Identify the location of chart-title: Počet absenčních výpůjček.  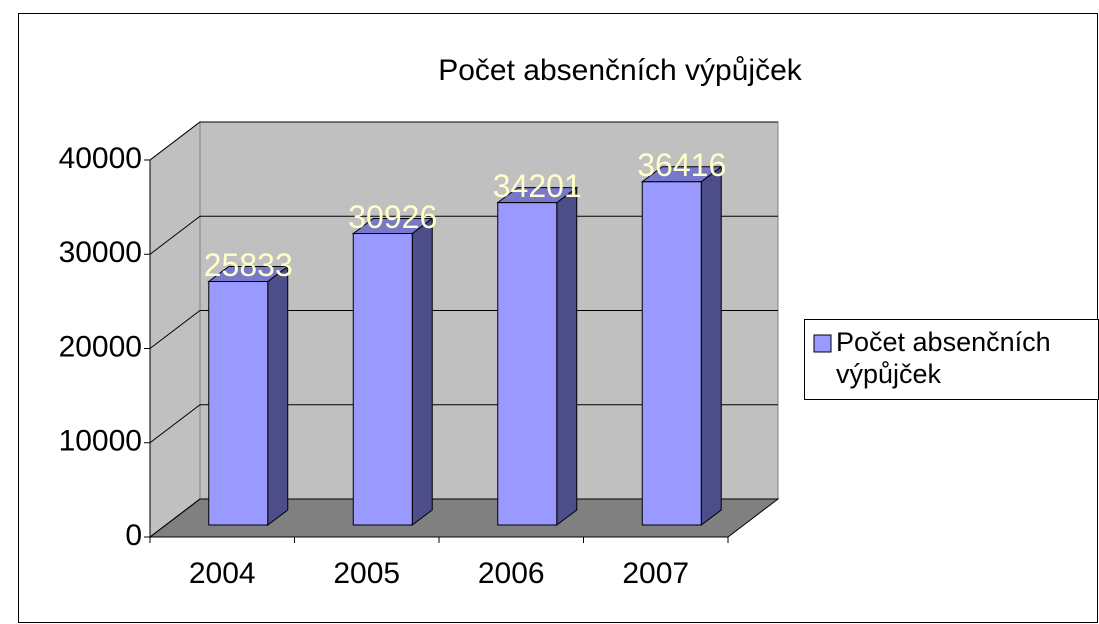
(620, 70).